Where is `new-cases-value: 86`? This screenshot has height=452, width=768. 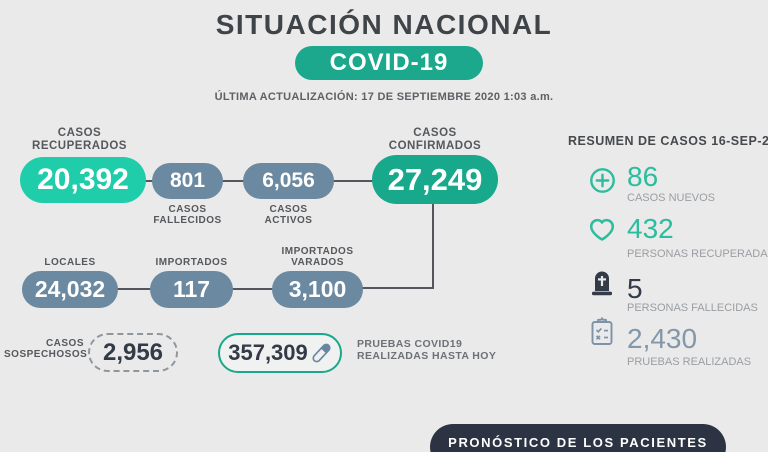
new-cases-value: 86 is located at coordinates (643, 176).